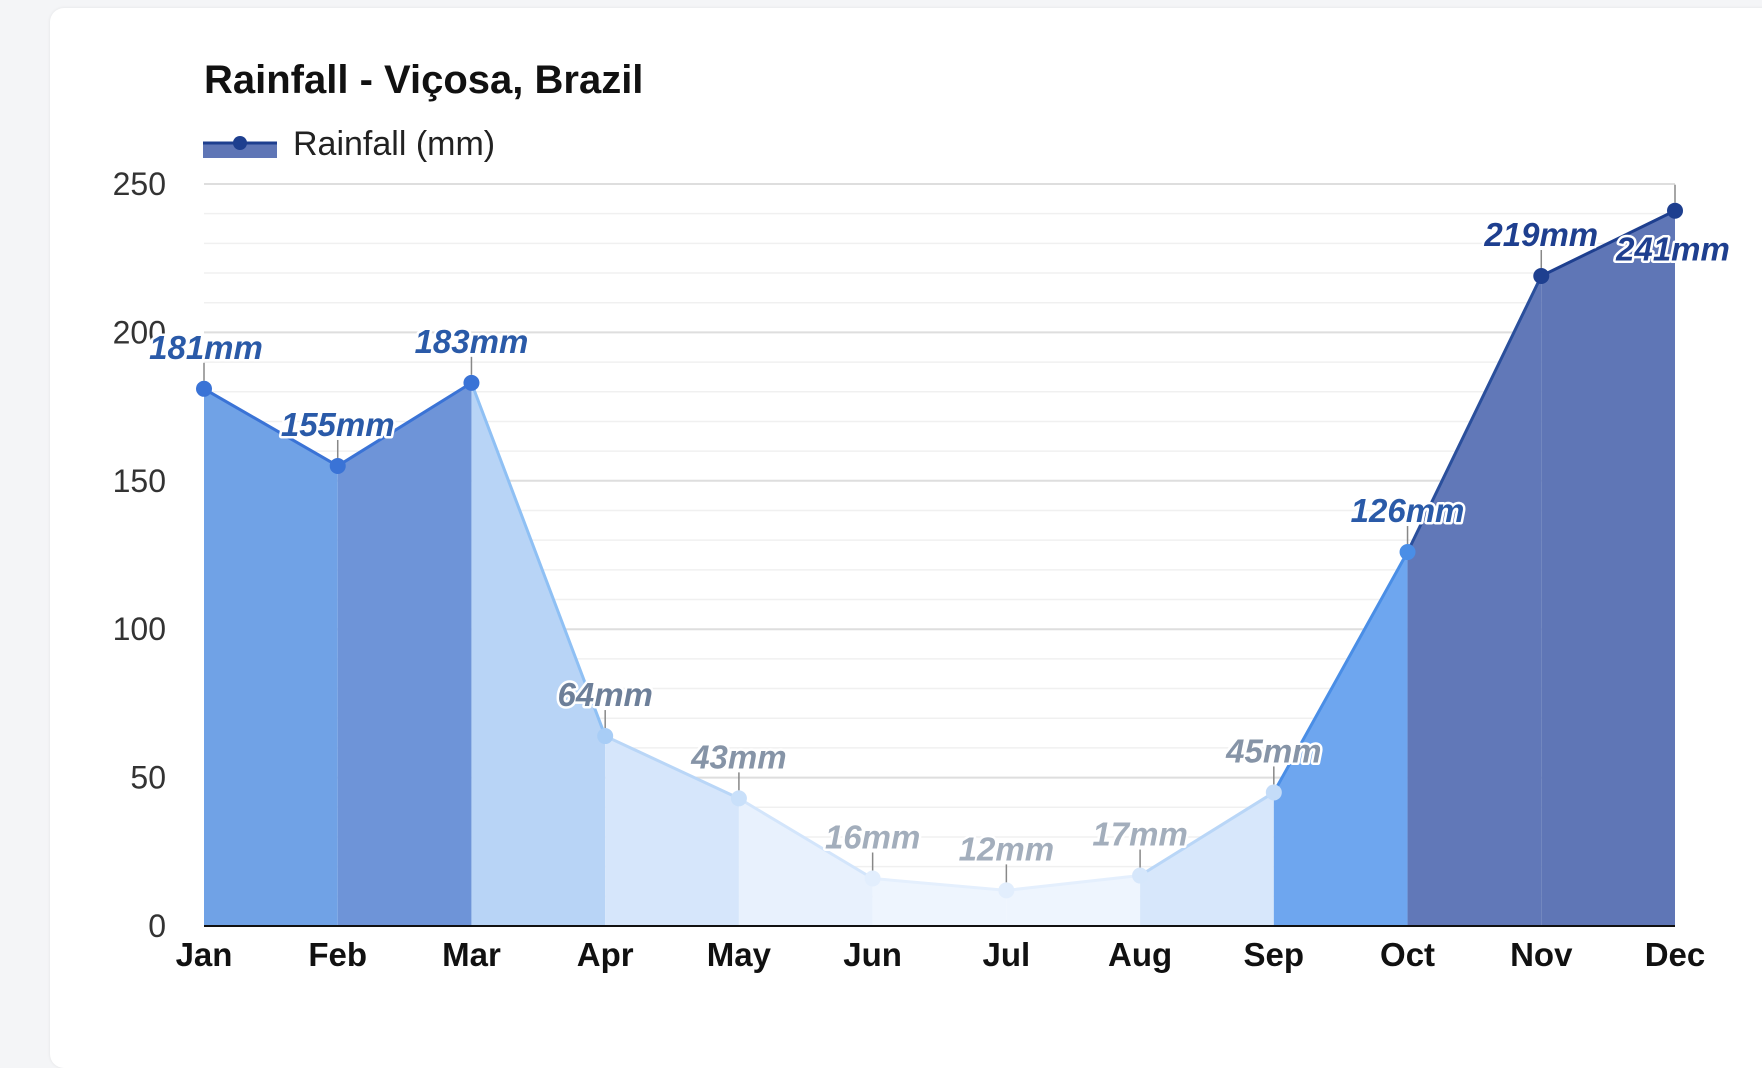 The image size is (1762, 1068). I want to click on area-segment-sep, so click(1340, 739).